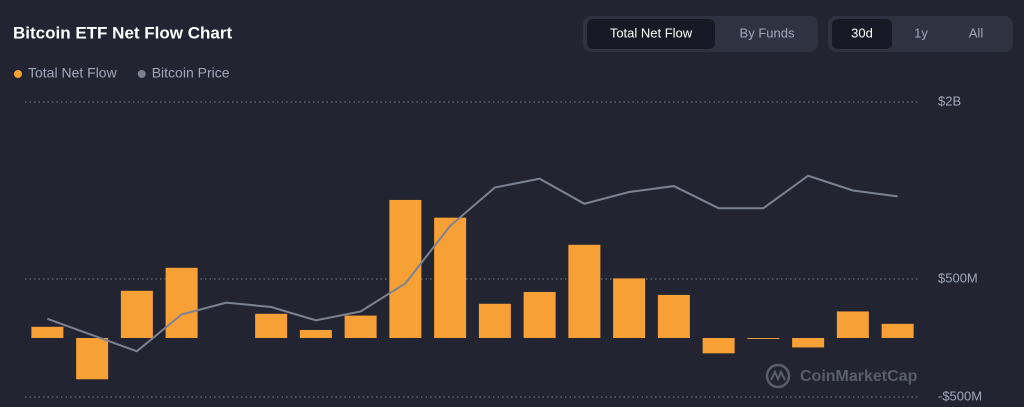 This screenshot has height=407, width=1024. Describe the element at coordinates (73, 73) in the screenshot. I see `legend-label: Total Net Flow` at that location.